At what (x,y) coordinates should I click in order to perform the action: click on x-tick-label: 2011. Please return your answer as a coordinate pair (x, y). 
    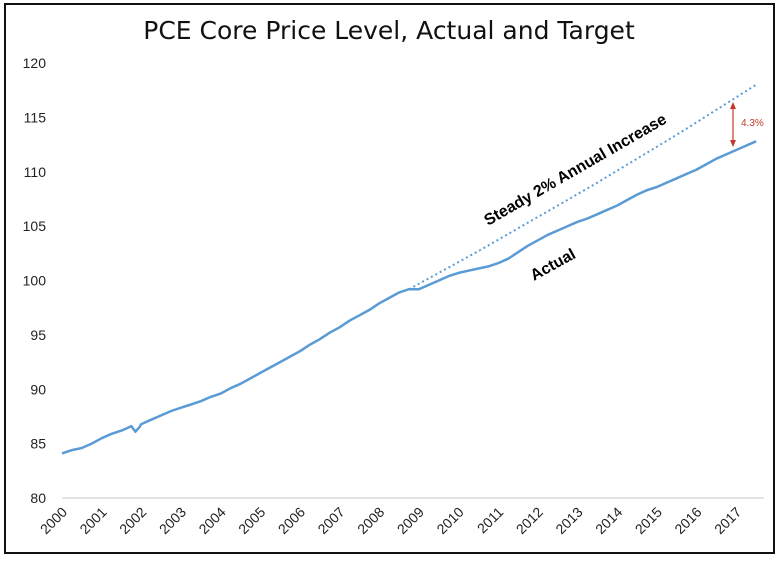
    Looking at the image, I should click on (490, 520).